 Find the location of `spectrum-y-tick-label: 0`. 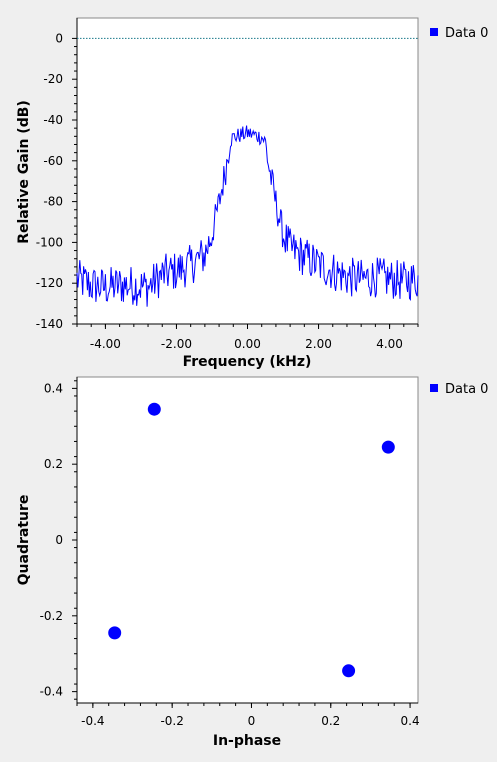

spectrum-y-tick-label: 0 is located at coordinates (59, 38).